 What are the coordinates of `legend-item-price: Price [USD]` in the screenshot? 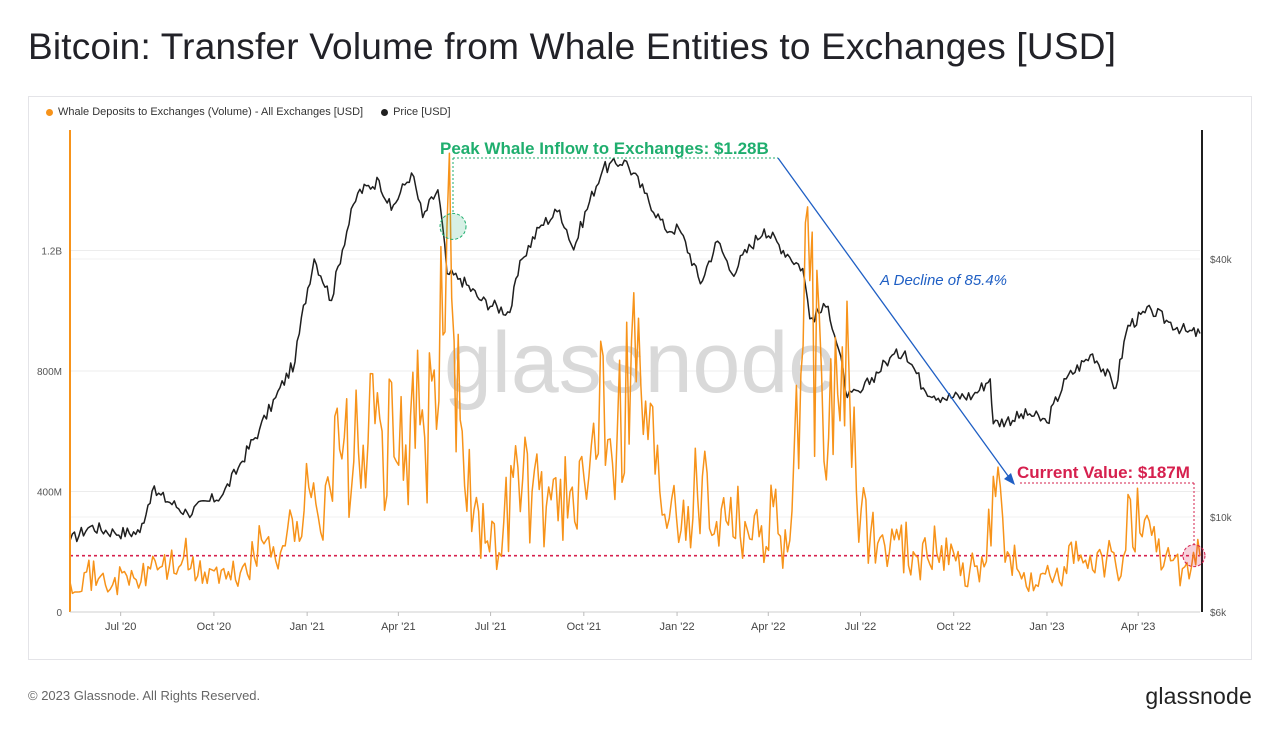 It's located at (416, 112).